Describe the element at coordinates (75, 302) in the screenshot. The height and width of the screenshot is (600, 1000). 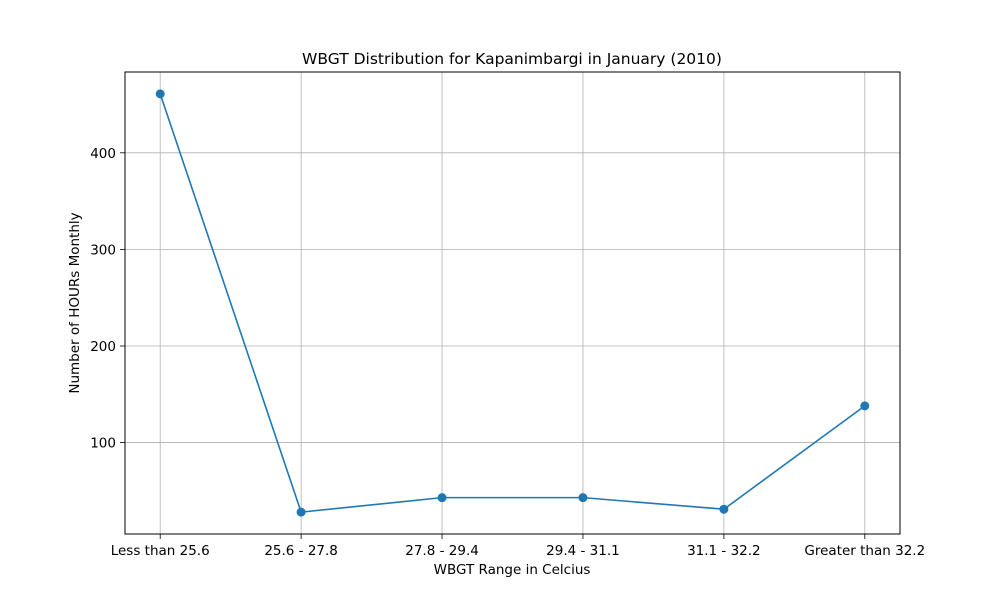
I see `y-axis-label: Number of HOURs Monthly` at that location.